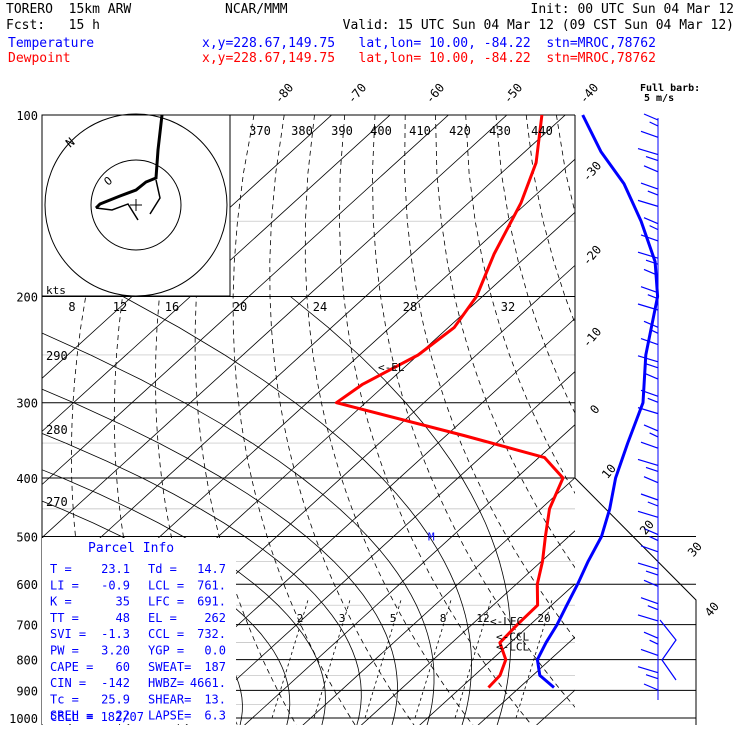  I want to click on wind-barb-low, so click(668, 650).